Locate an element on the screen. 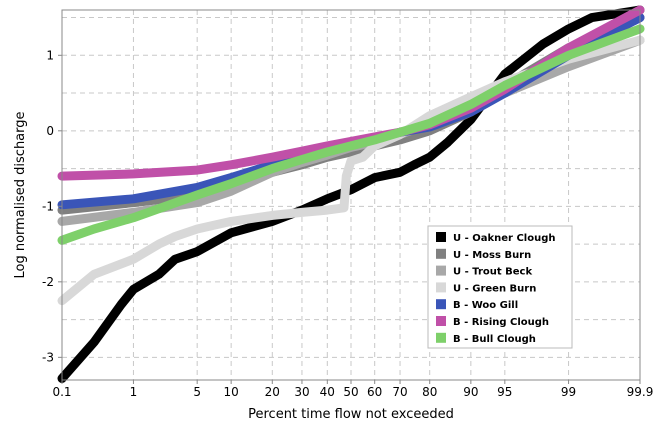 This screenshot has height=424, width=653. x-tick-label: 95 is located at coordinates (504, 392).